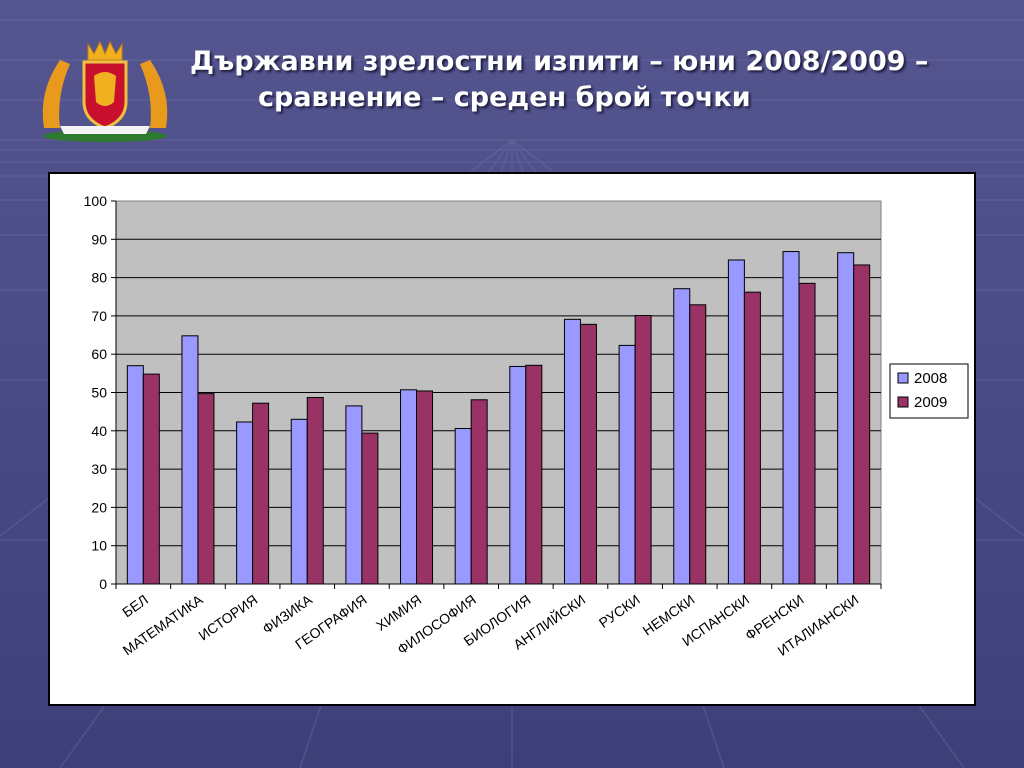 This screenshot has height=768, width=1024. Describe the element at coordinates (99, 278) in the screenshot. I see `y-tick-label: 80` at that location.